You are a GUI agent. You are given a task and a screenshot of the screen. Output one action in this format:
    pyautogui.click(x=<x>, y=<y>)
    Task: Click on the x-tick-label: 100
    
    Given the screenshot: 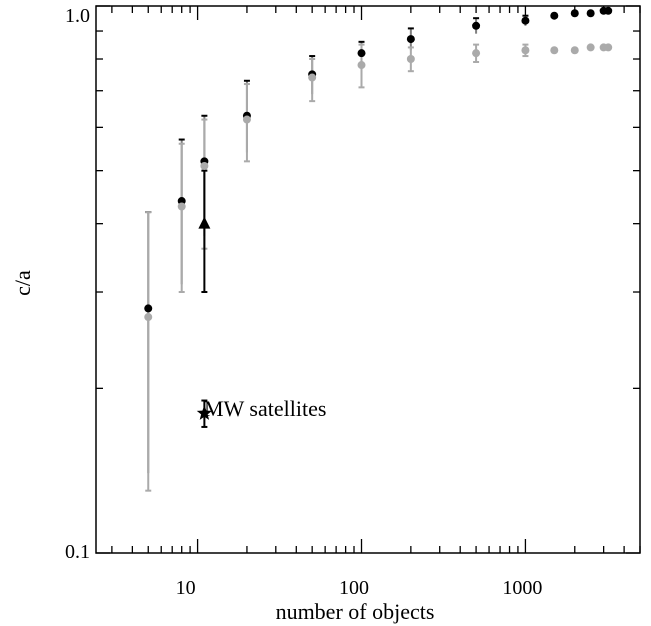 What is the action you would take?
    pyautogui.click(x=354, y=588)
    